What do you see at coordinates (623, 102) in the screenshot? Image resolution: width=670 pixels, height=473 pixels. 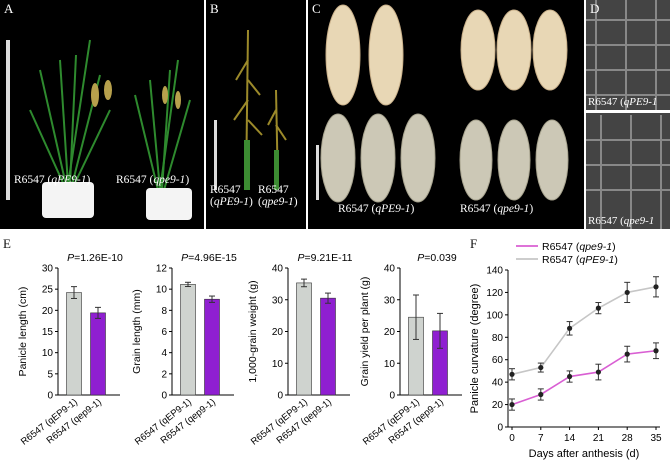 I see `caption-d-top: R6547 (qPE9-1` at bounding box center [623, 102].